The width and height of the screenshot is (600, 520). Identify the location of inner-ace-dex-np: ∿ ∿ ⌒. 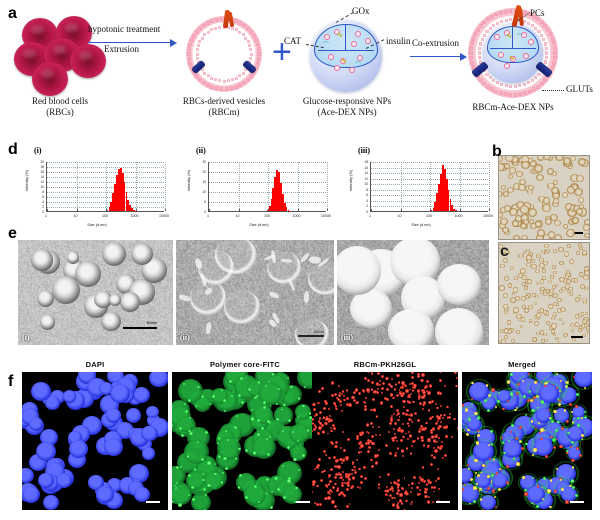
(513, 53).